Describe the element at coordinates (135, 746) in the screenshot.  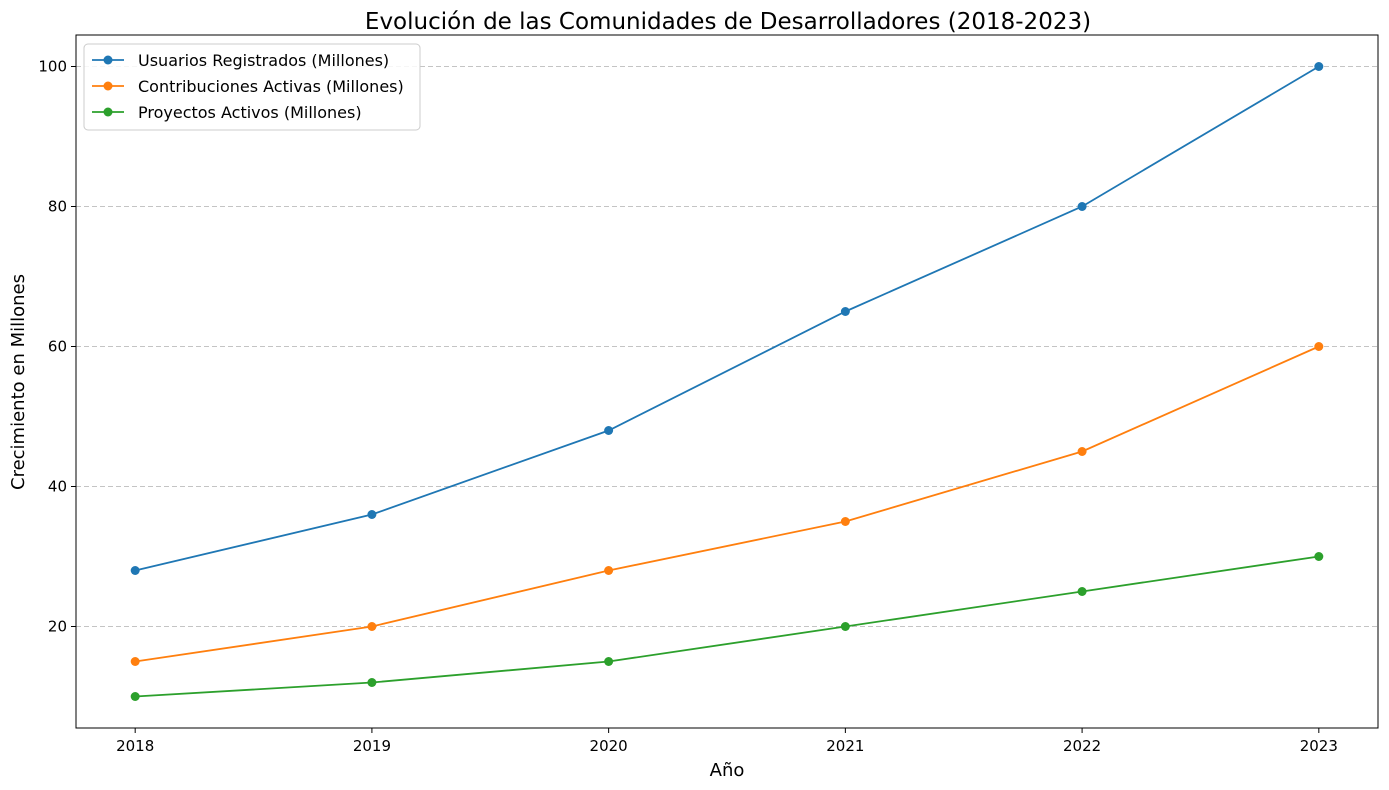
I see `x-tick-label: 2018` at that location.